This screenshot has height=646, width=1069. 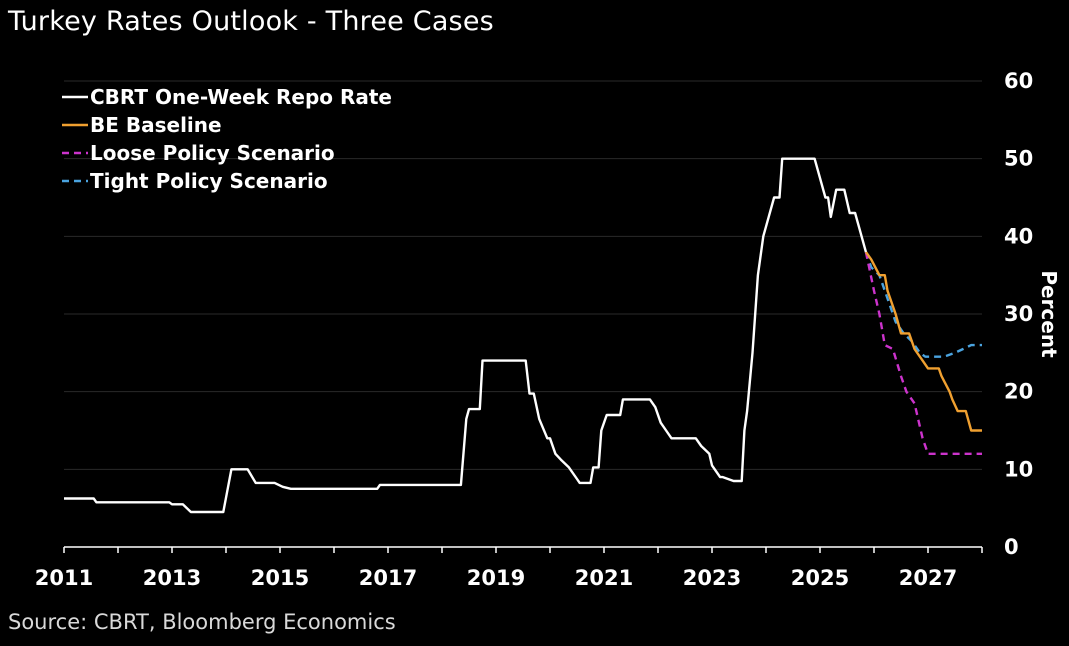 I want to click on legend-label: Loose Policy Scenario, so click(x=212, y=153).